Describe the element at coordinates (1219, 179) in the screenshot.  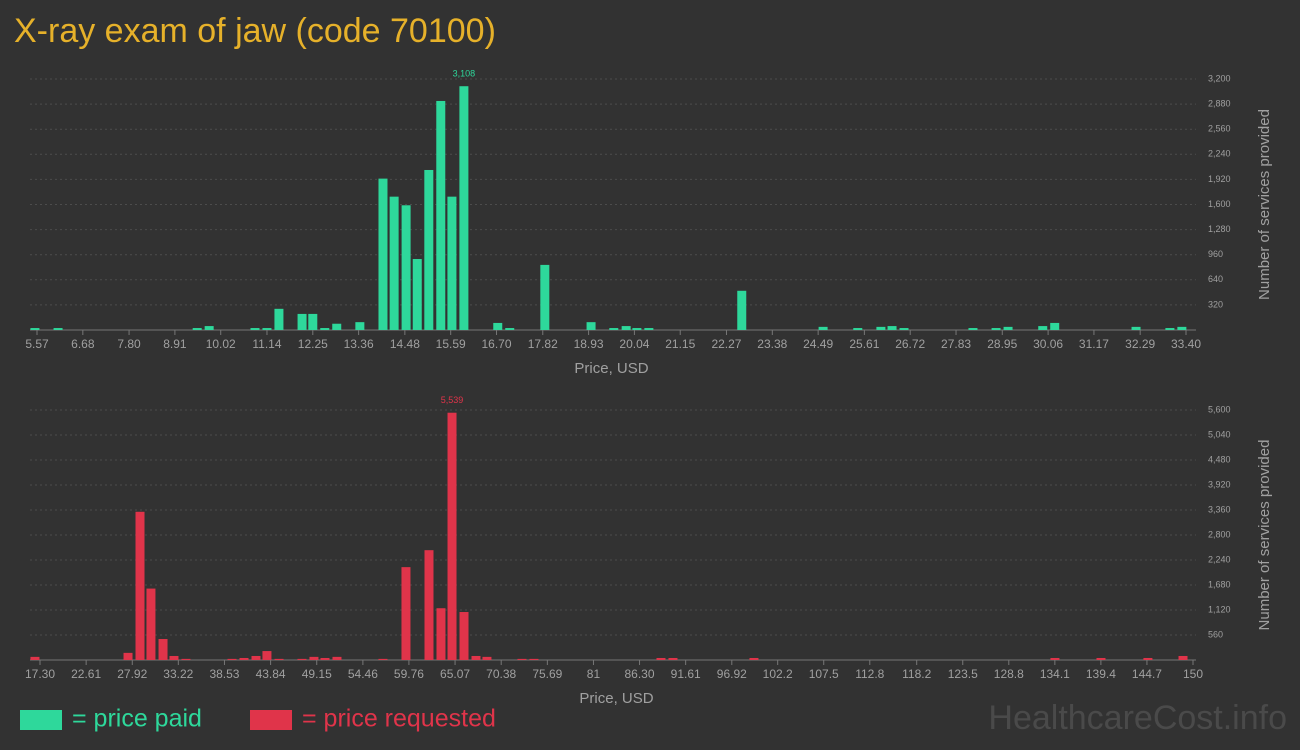
I see `y-tick-label: 1,920` at that location.